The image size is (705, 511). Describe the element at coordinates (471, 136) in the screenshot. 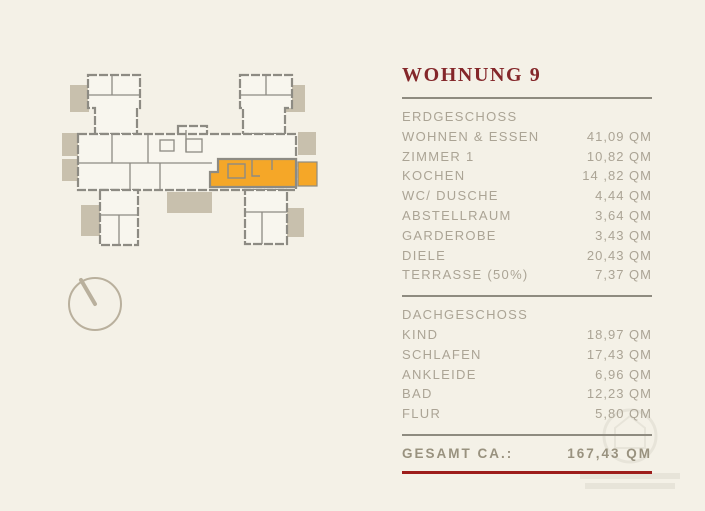

I see `room-label: WOHNEN & ESSEN` at that location.